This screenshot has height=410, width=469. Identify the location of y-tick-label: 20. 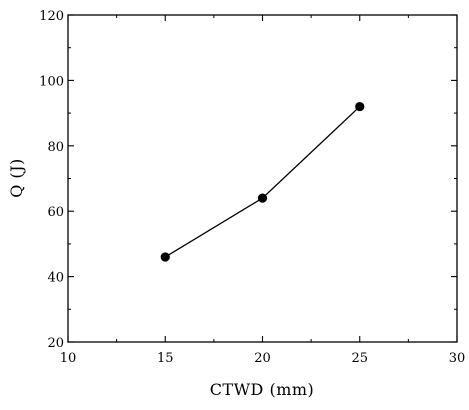
(55, 343).